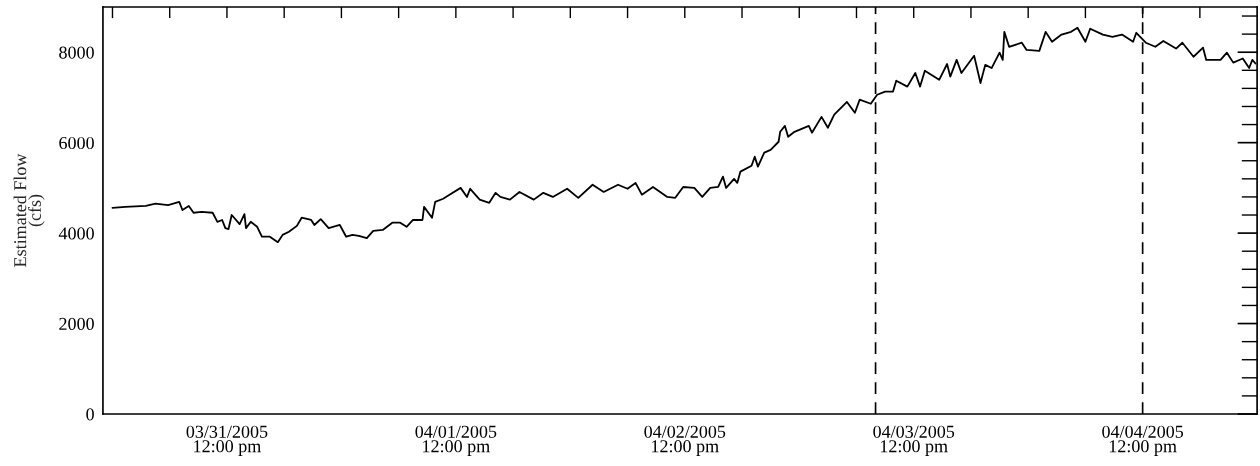 This screenshot has width=1260, height=466. What do you see at coordinates (685, 440) in the screenshot?
I see `x-tick-label: 04/02/2005 12:00 pm` at bounding box center [685, 440].